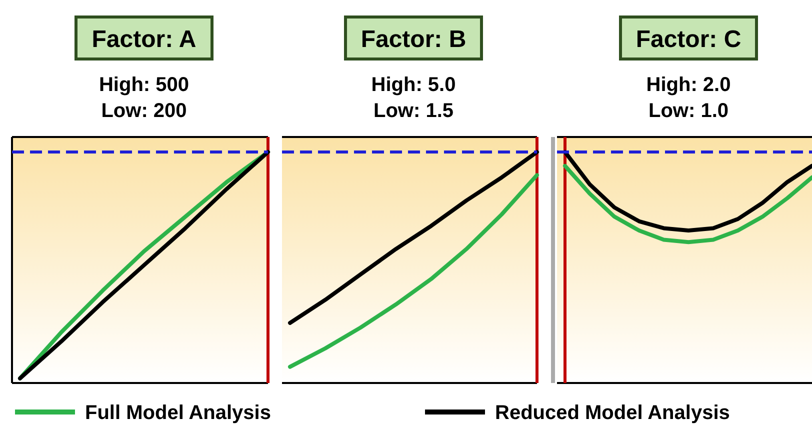 This screenshot has height=427, width=812. What do you see at coordinates (413, 98) in the screenshot?
I see `chart-subtitle: High: 5.0 Low: 1.5` at bounding box center [413, 98].